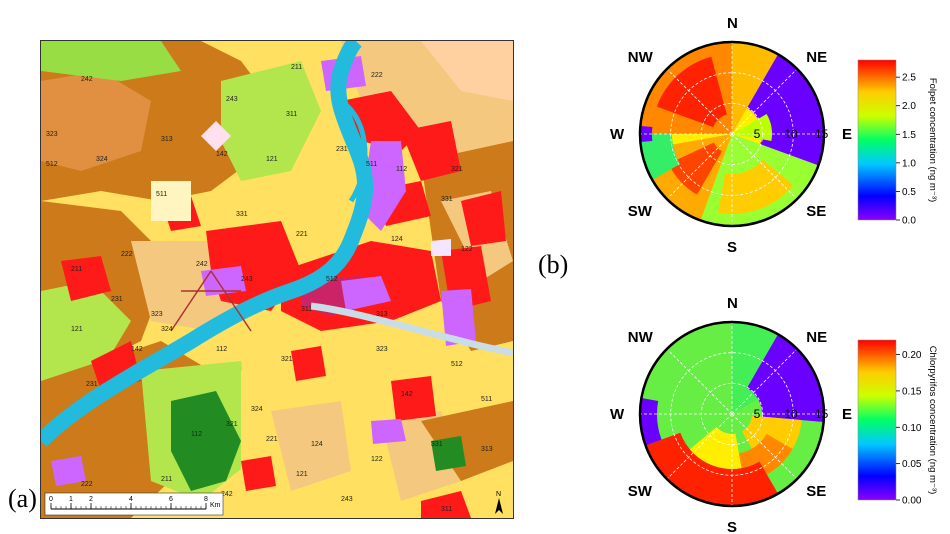 The height and width of the screenshot is (534, 950). What do you see at coordinates (167, 139) in the screenshot?
I see `land-use-code-label: 313` at bounding box center [167, 139].